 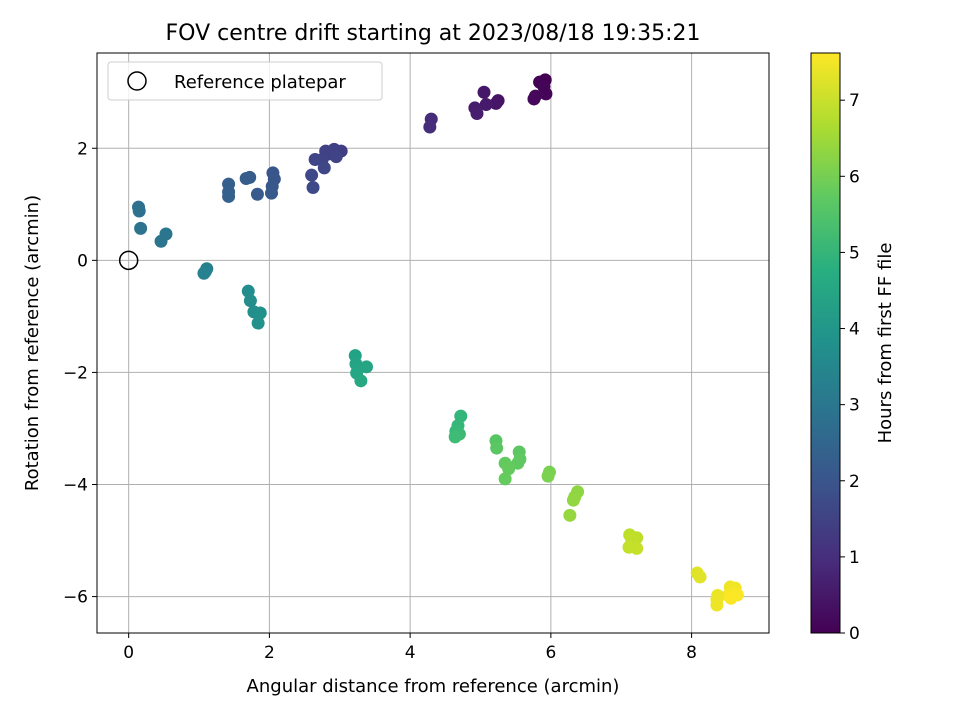 I want to click on legend-box, so click(x=245, y=81).